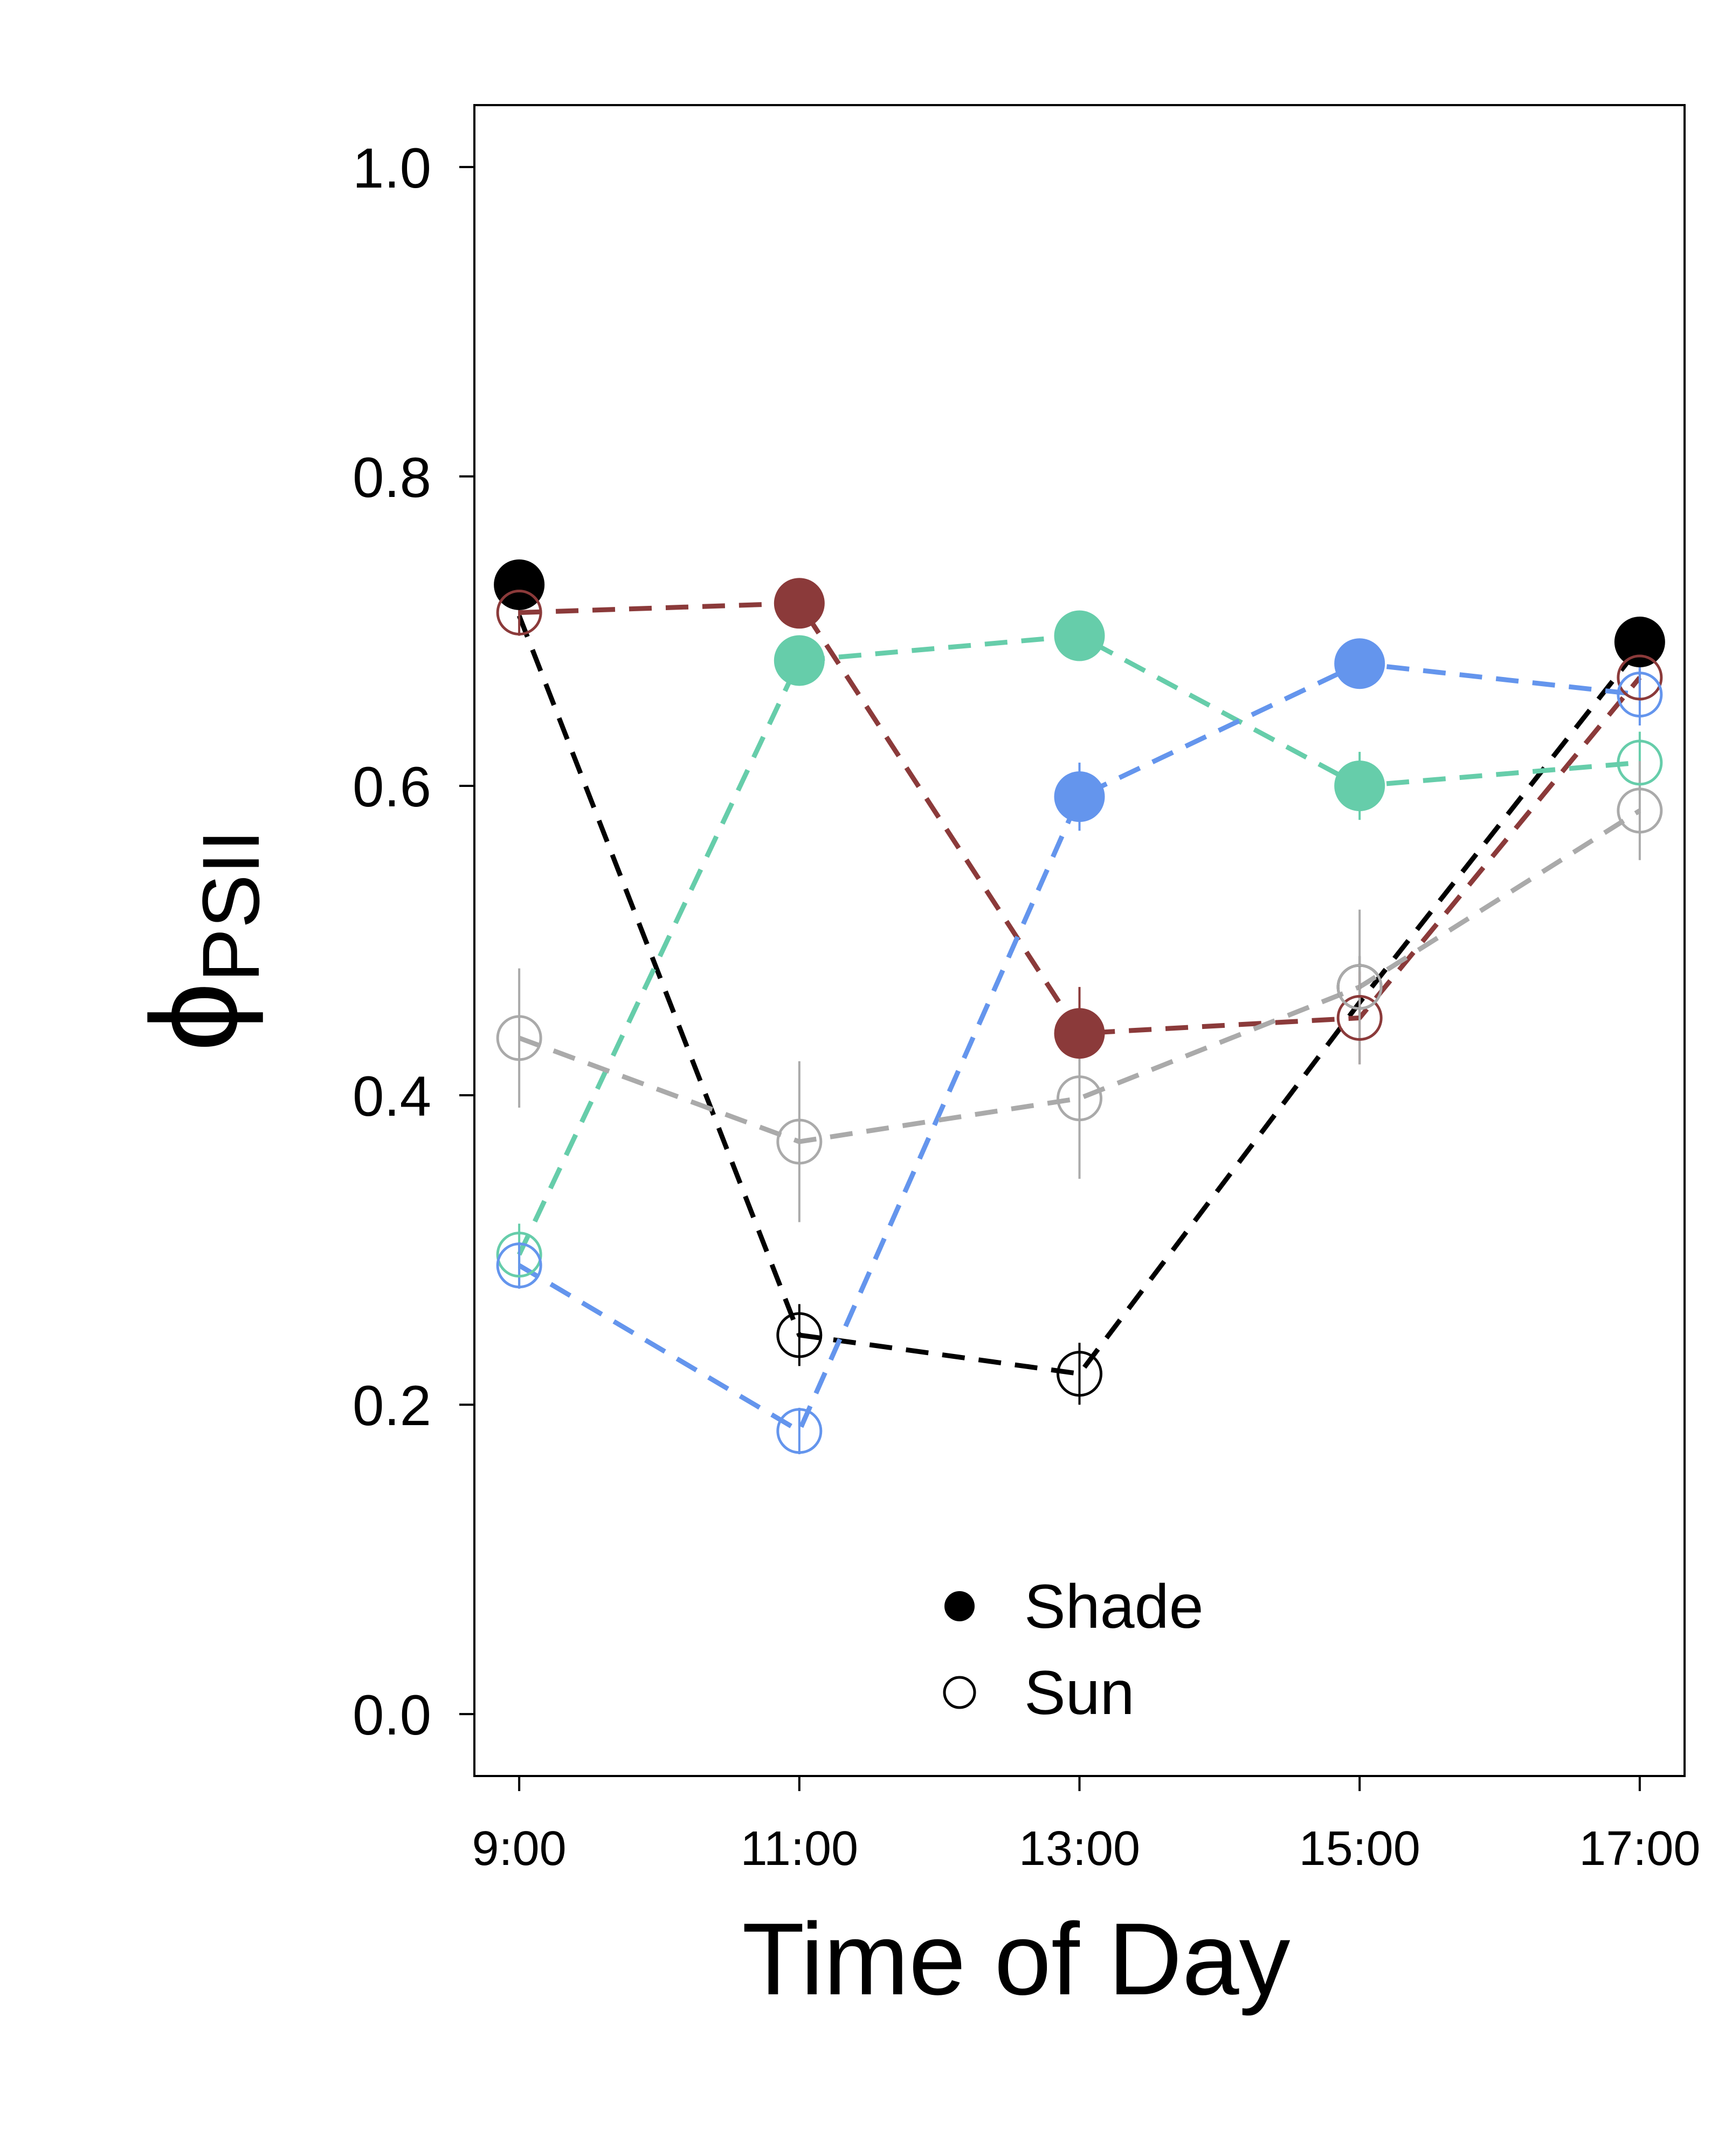 Image resolution: width=1725 pixels, height=2156 pixels. What do you see at coordinates (194, 1017) in the screenshot?
I see `y-axis-title-symbol: ϕ` at bounding box center [194, 1017].